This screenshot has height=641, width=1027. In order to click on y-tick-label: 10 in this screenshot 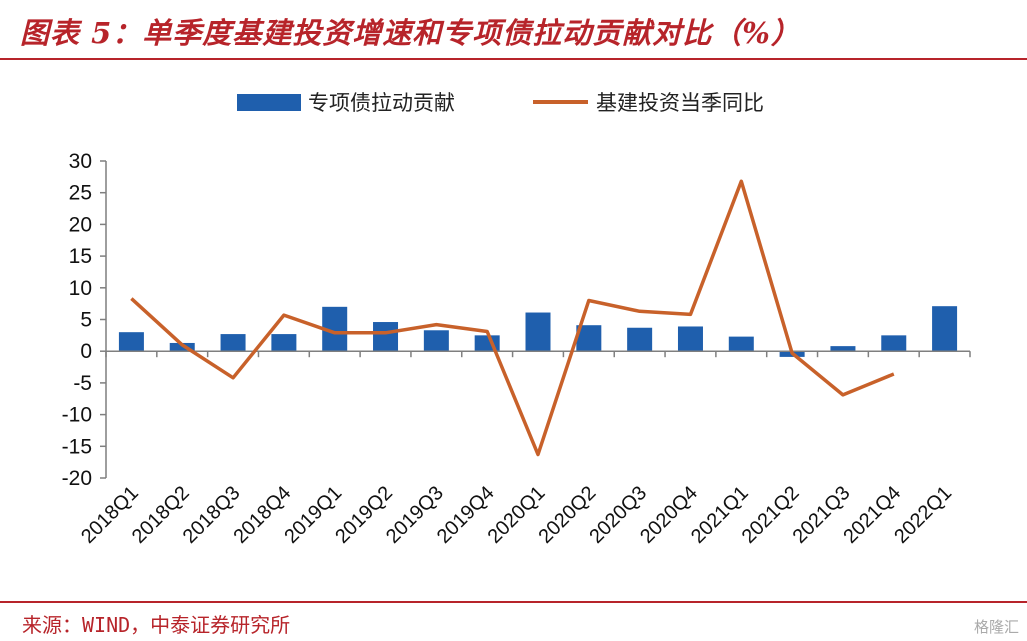, I will do `click(80, 288)`.